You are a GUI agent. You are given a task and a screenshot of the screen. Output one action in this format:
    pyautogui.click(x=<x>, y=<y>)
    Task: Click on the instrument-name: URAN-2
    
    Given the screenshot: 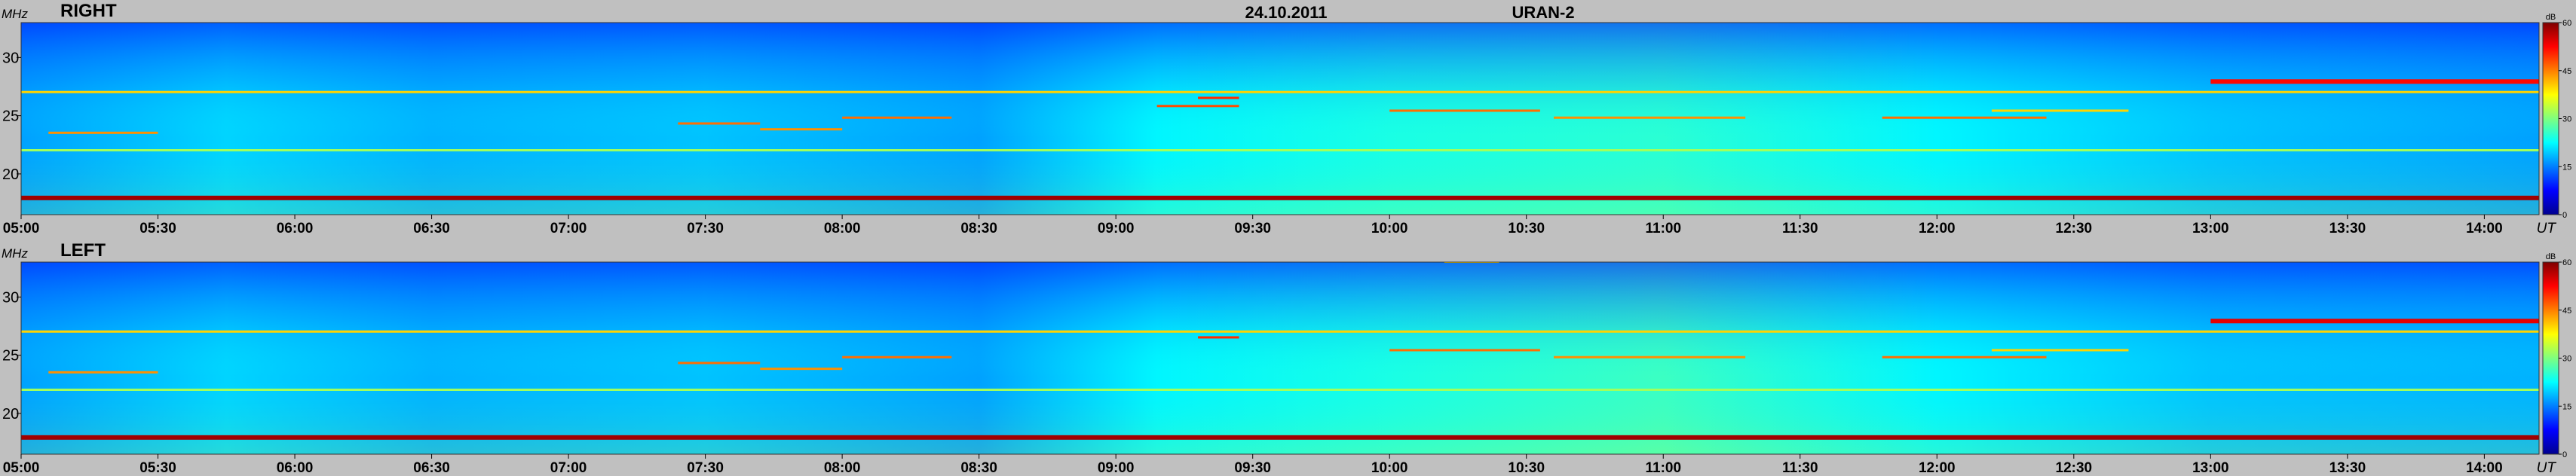 What is the action you would take?
    pyautogui.click(x=1543, y=12)
    